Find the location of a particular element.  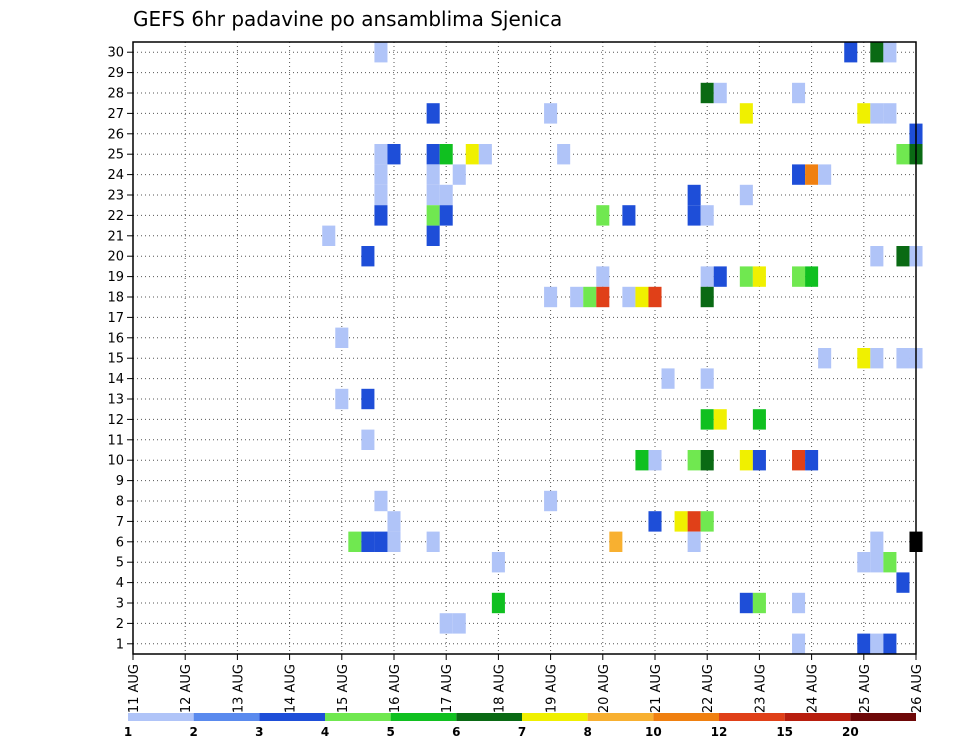

y-tick-label: 15 is located at coordinates (115, 359).